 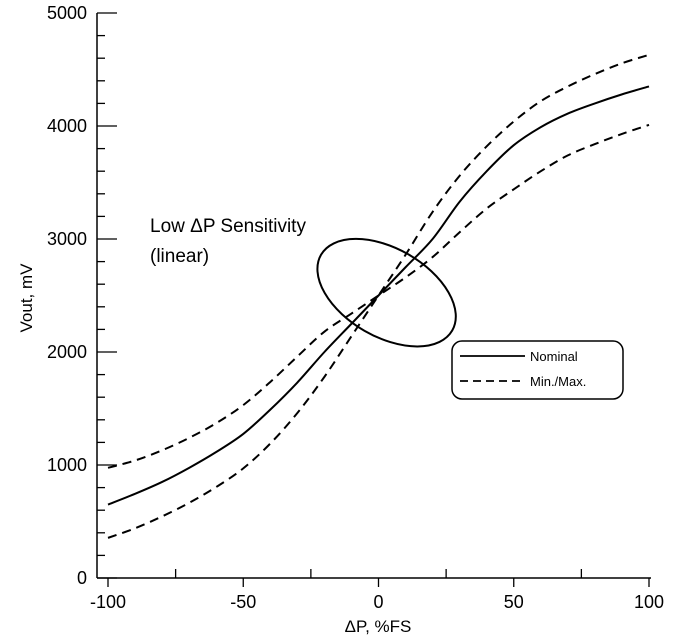 What do you see at coordinates (554, 356) in the screenshot?
I see `legend-label-nominal: Nominal` at bounding box center [554, 356].